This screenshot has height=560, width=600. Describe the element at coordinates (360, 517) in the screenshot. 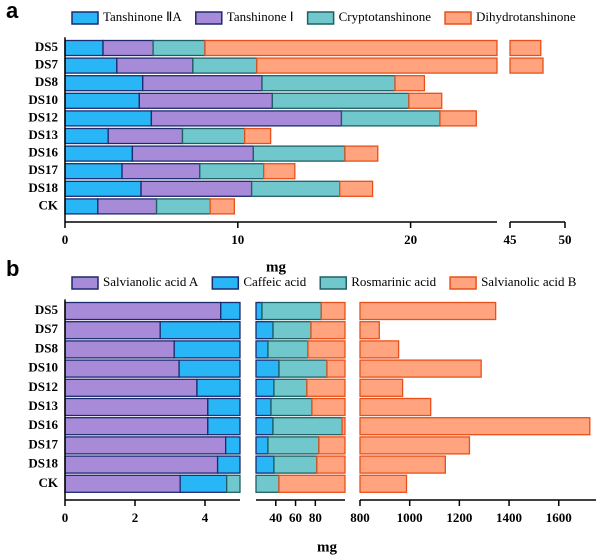

I see `x-tick-label: 800` at that location.